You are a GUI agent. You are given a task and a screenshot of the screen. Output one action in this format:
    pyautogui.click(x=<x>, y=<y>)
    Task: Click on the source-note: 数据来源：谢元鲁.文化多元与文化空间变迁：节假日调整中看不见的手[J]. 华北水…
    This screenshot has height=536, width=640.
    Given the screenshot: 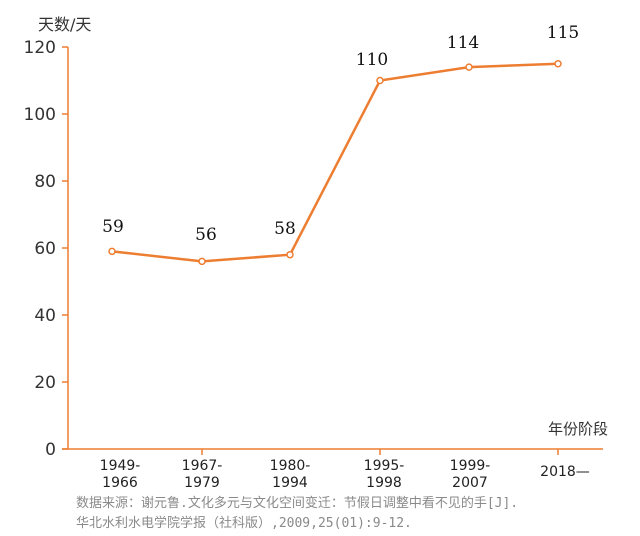 What is the action you would take?
    pyautogui.click(x=297, y=514)
    